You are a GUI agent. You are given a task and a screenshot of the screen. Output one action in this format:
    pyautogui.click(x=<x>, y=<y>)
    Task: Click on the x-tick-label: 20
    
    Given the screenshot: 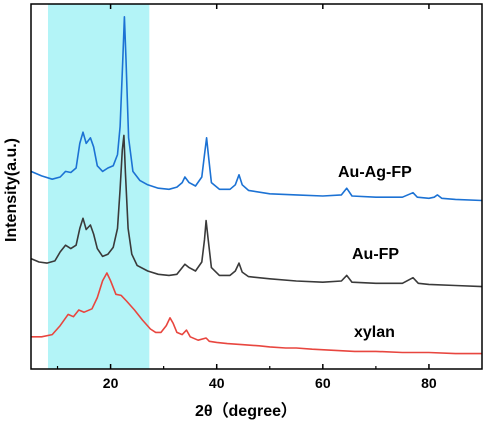 What is the action you would take?
    pyautogui.click(x=111, y=383)
    